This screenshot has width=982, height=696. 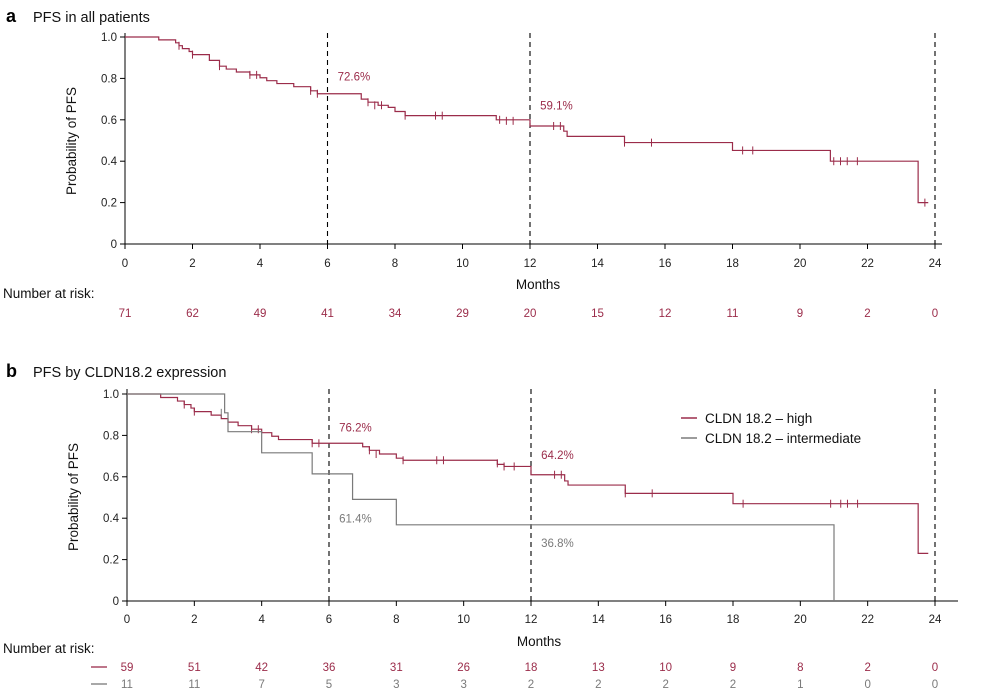 What do you see at coordinates (557, 456) in the screenshot?
I see `survival-rate-annotation: 64.2%` at bounding box center [557, 456].